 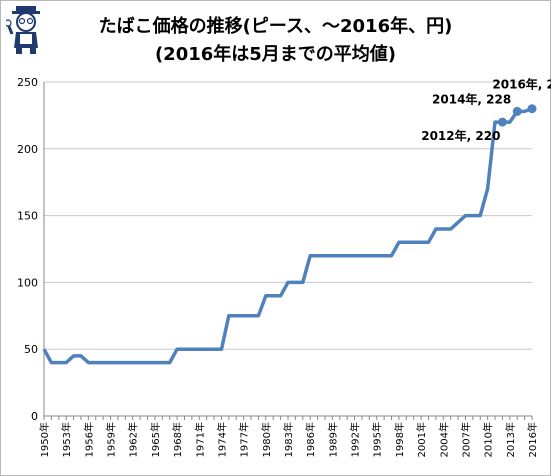 What do you see at coordinates (275, 26) in the screenshot?
I see `chart-title: たばこ価格の推移(ピース、～2016年、円)` at bounding box center [275, 26].